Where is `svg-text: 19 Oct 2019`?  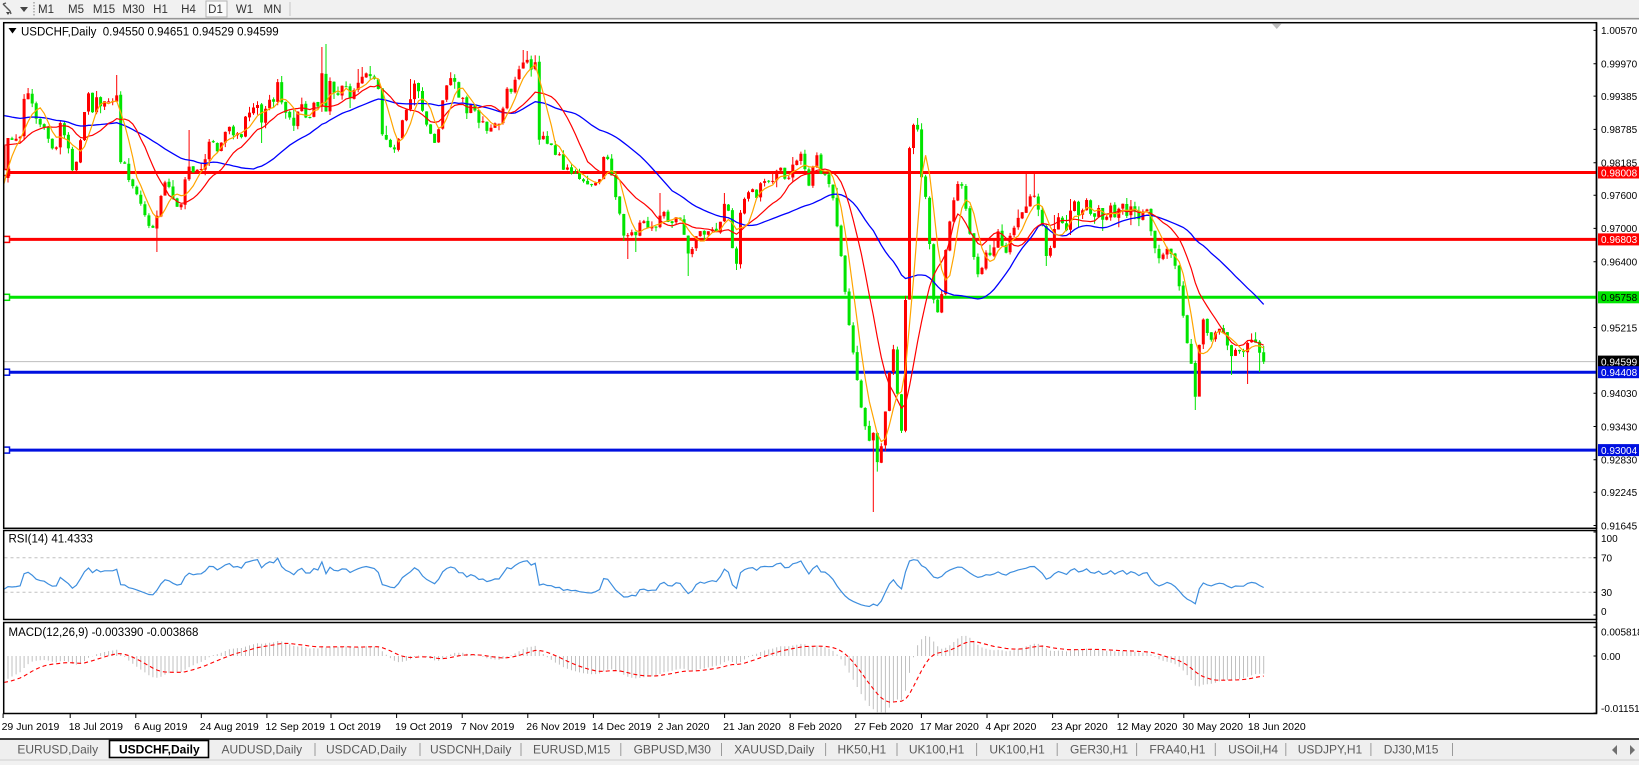
svg-text: 19 Oct 2019 is located at coordinates (423, 727).